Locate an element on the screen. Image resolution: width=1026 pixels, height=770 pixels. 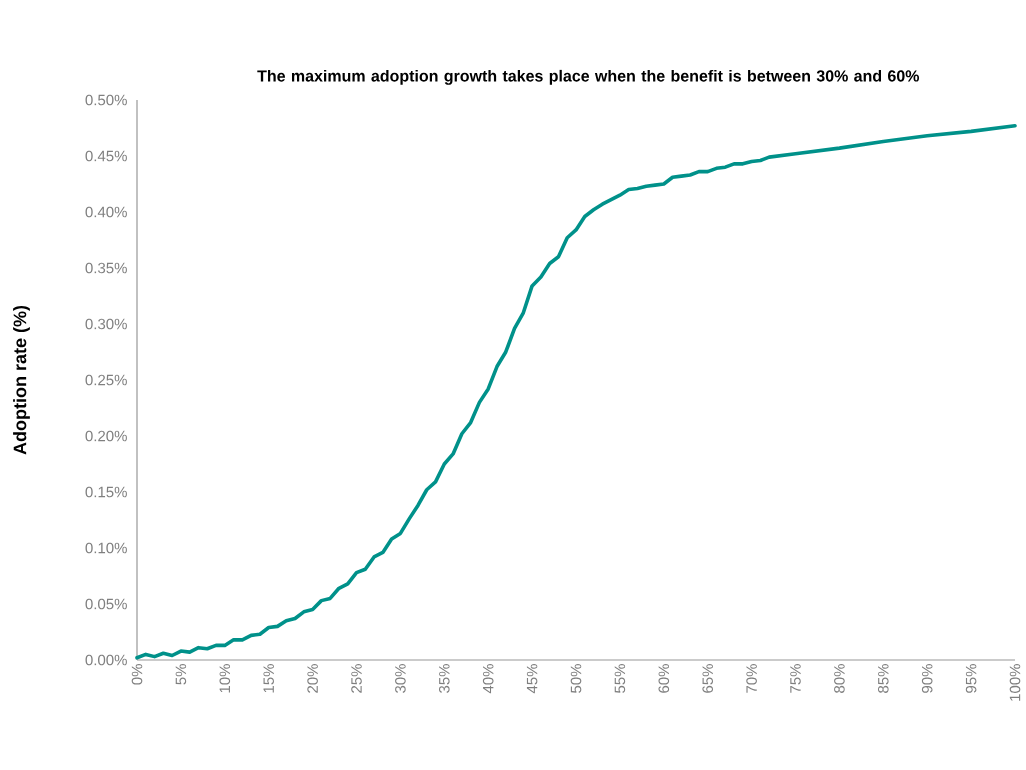
x-tick-label: 10% is located at coordinates (225, 678).